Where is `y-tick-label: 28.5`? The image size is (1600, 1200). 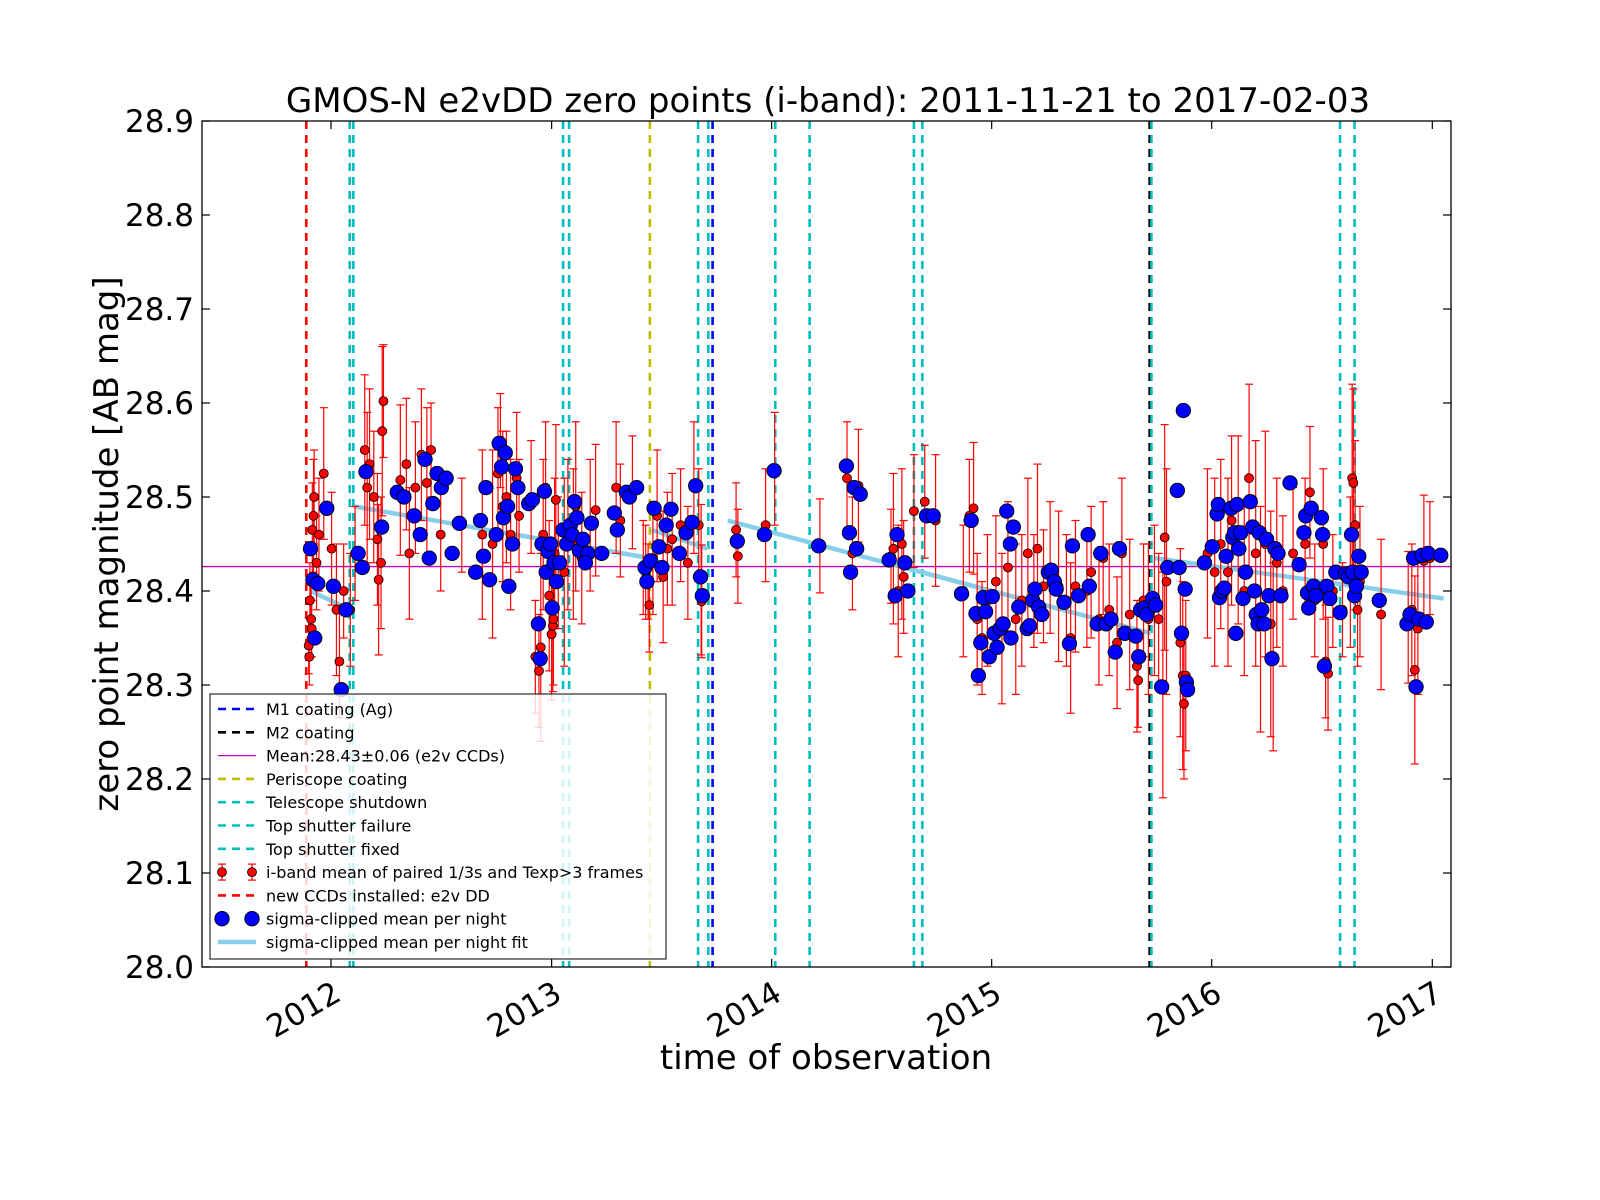
y-tick-label: 28.5 is located at coordinates (159, 498).